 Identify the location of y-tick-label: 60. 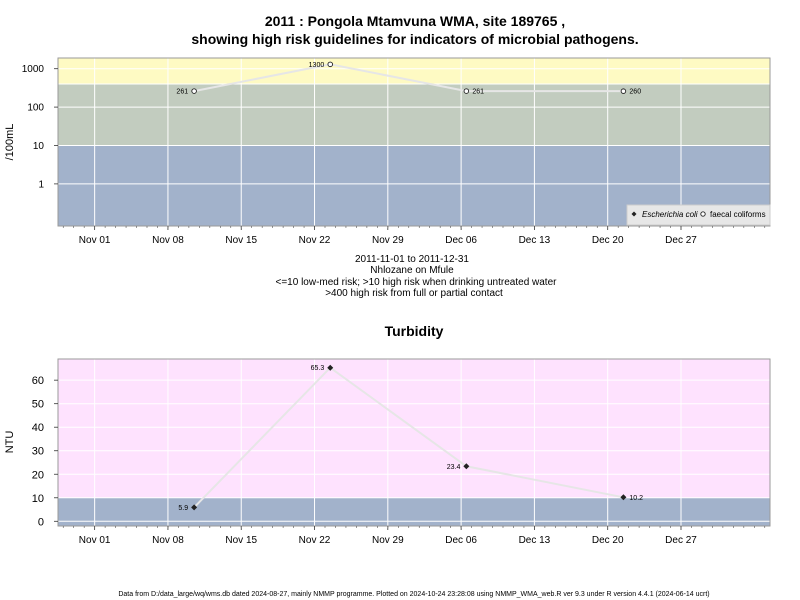
(38, 381).